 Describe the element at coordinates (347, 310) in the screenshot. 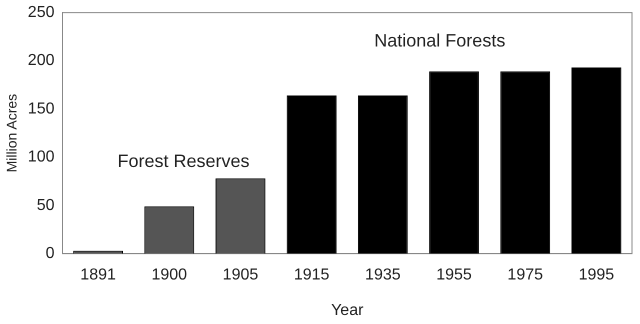

I see `x-axis-title: Year` at that location.